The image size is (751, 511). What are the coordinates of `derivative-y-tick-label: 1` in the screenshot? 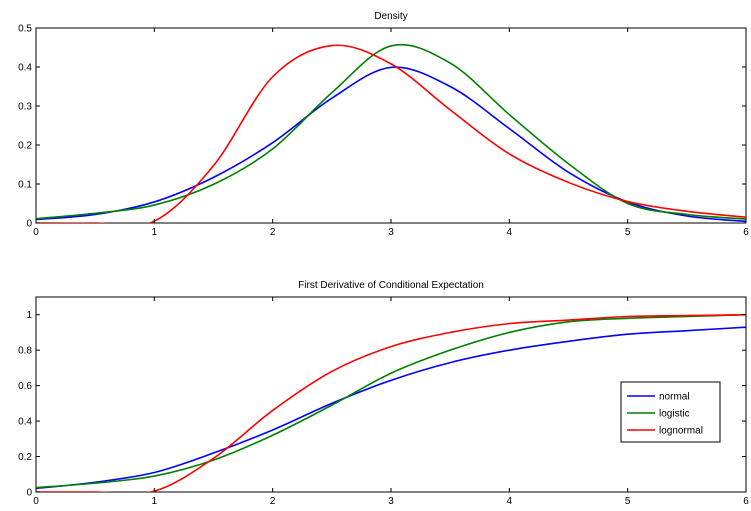 It's located at (29, 315).